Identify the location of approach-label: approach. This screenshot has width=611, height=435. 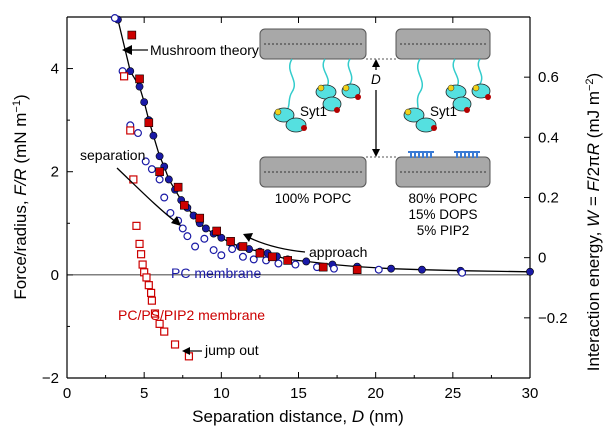
(338, 252).